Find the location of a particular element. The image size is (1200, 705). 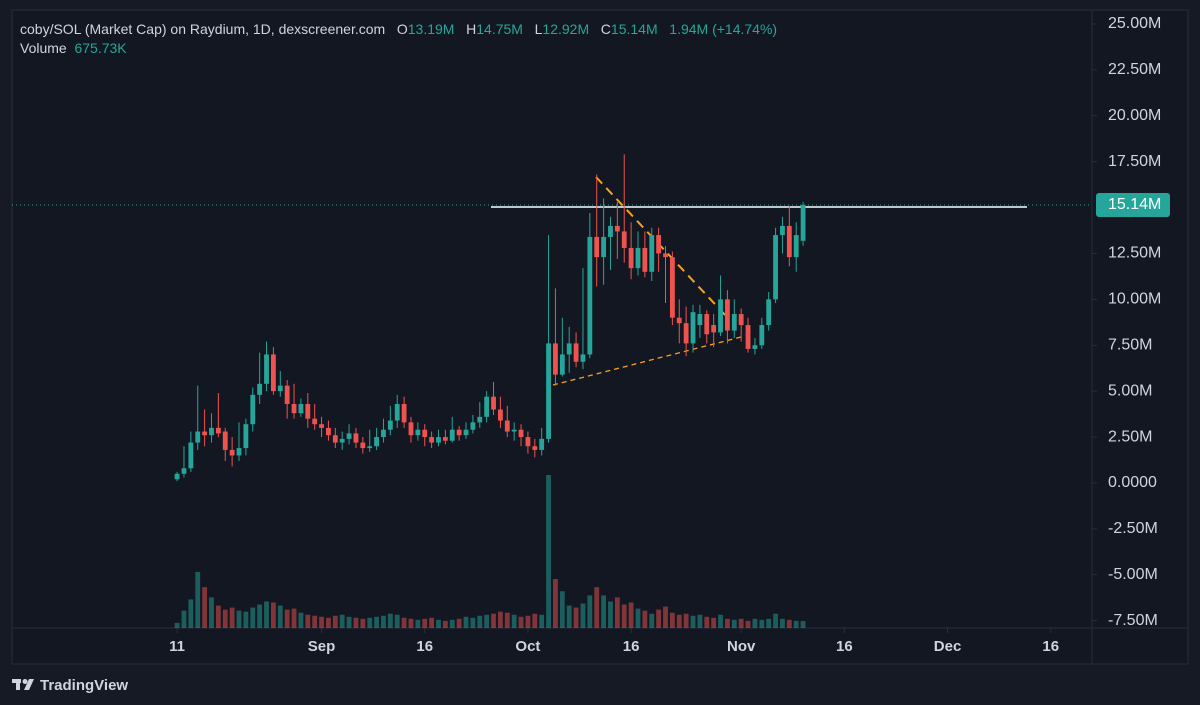

legend-value: 15.14M is located at coordinates (634, 29).